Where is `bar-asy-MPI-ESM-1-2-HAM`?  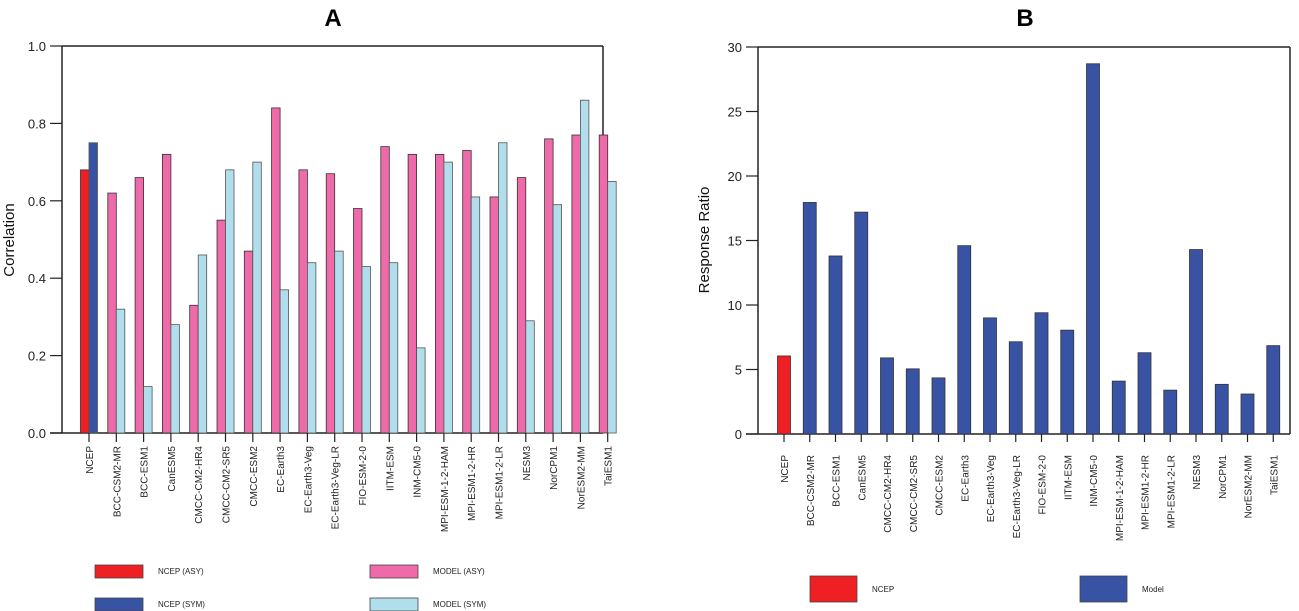
bar-asy-MPI-ESM-1-2-HAM is located at coordinates (439, 293).